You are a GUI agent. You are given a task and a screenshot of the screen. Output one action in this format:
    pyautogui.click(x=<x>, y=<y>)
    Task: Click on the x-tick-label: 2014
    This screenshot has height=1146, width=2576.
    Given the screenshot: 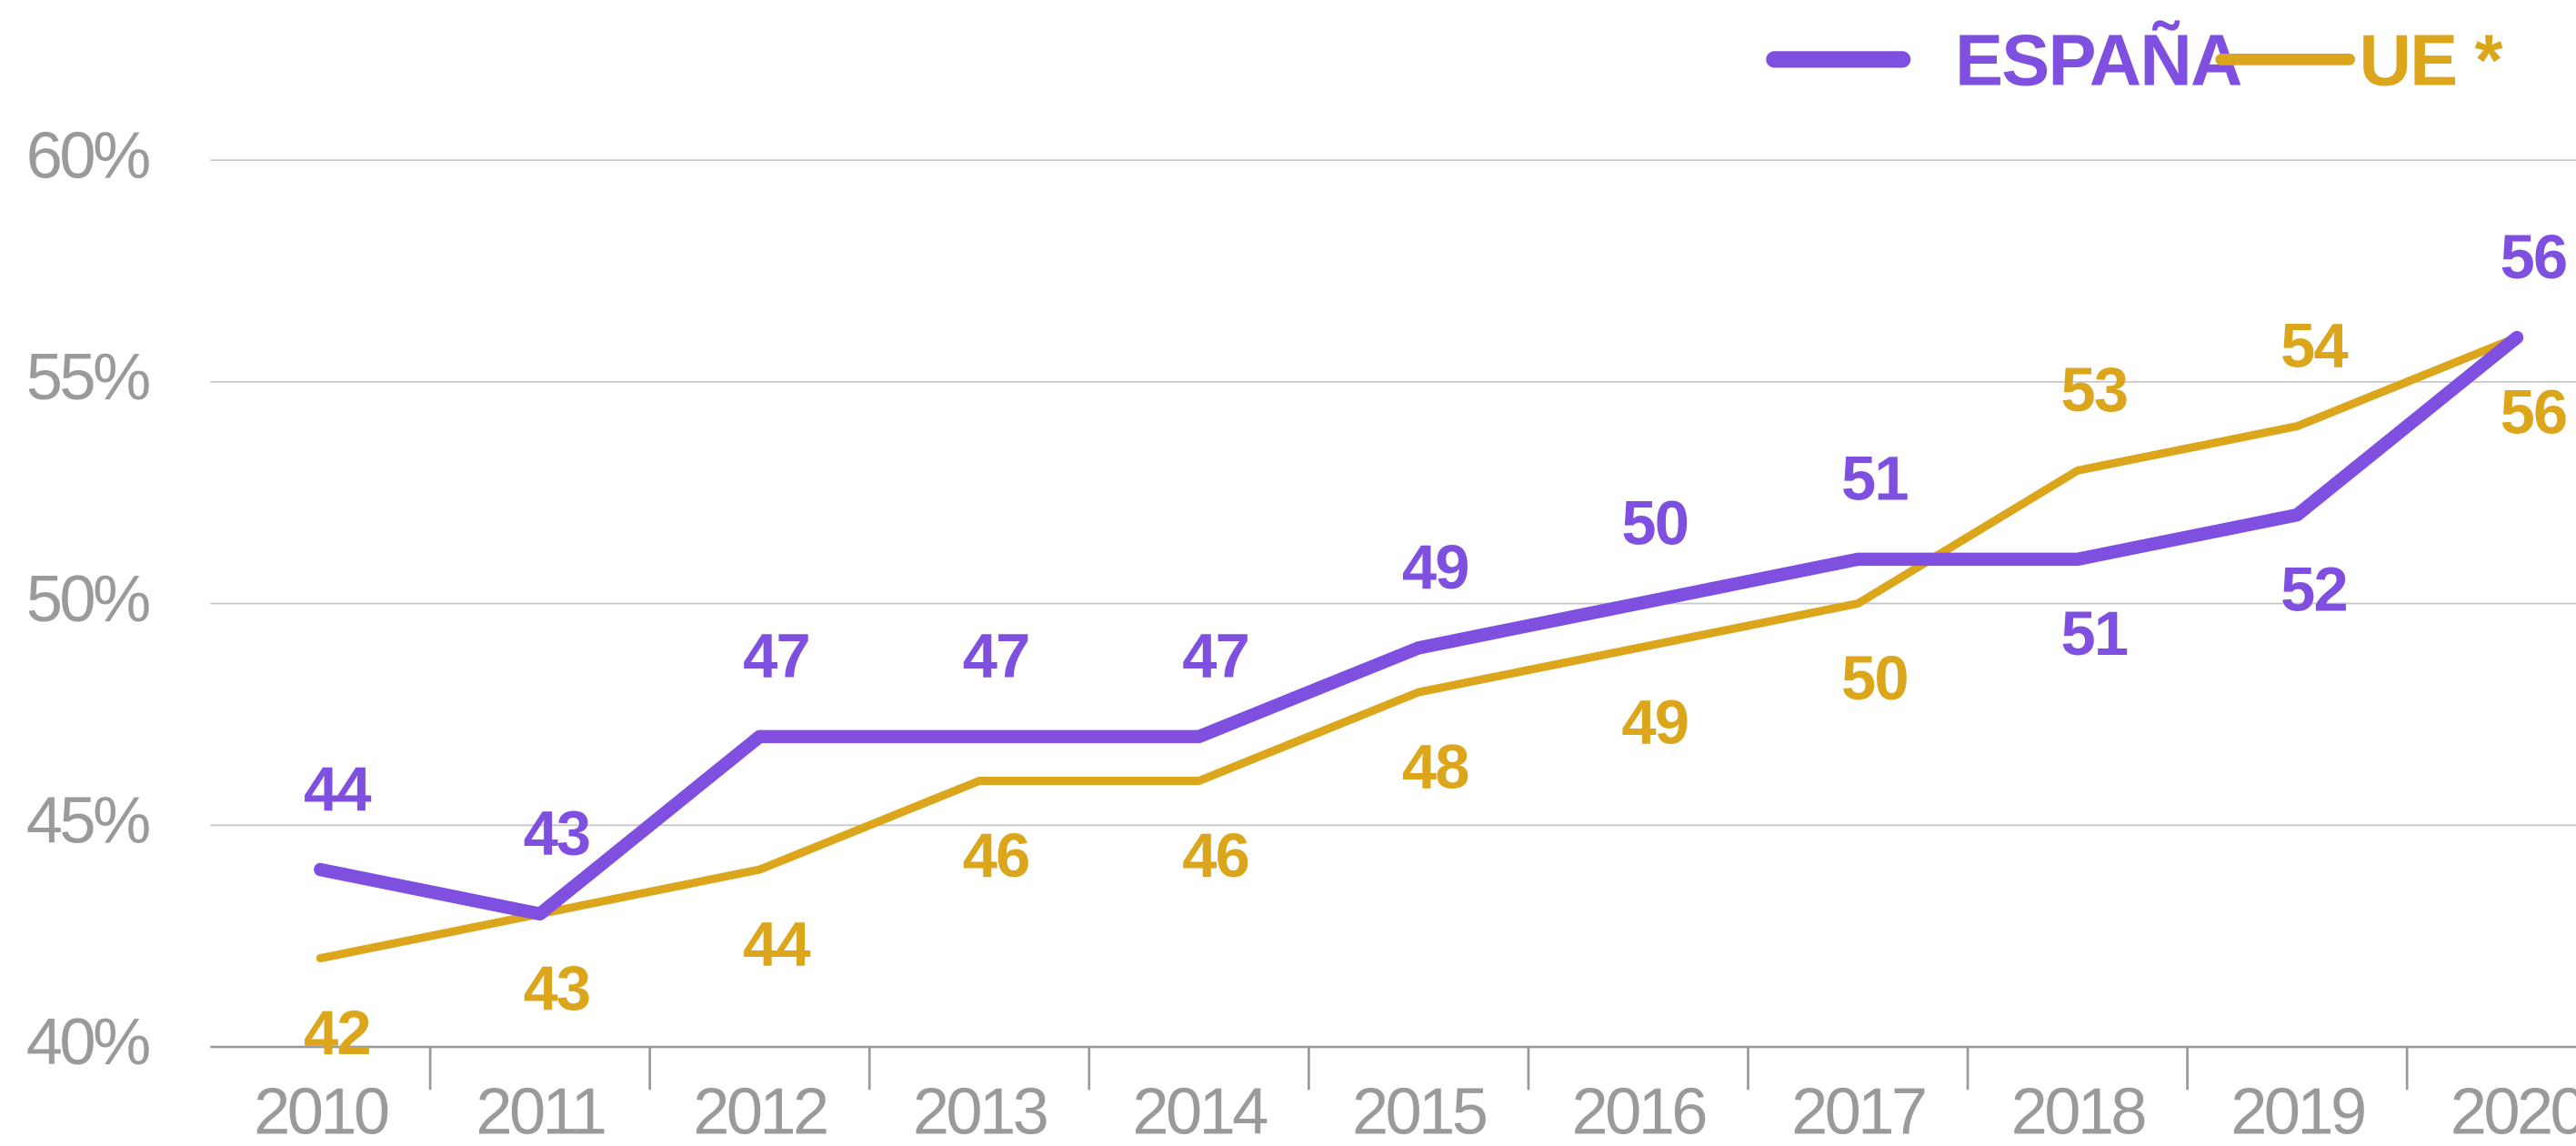 What is the action you would take?
    pyautogui.click(x=1200, y=1110)
    